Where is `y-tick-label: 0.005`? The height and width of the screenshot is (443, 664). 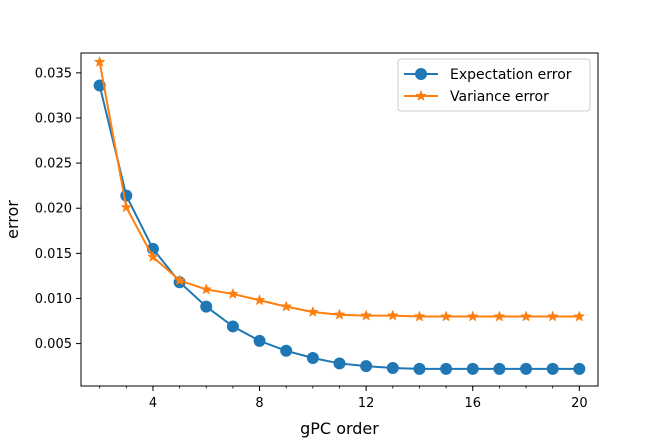 y-tick-label: 0.005 is located at coordinates (53, 344).